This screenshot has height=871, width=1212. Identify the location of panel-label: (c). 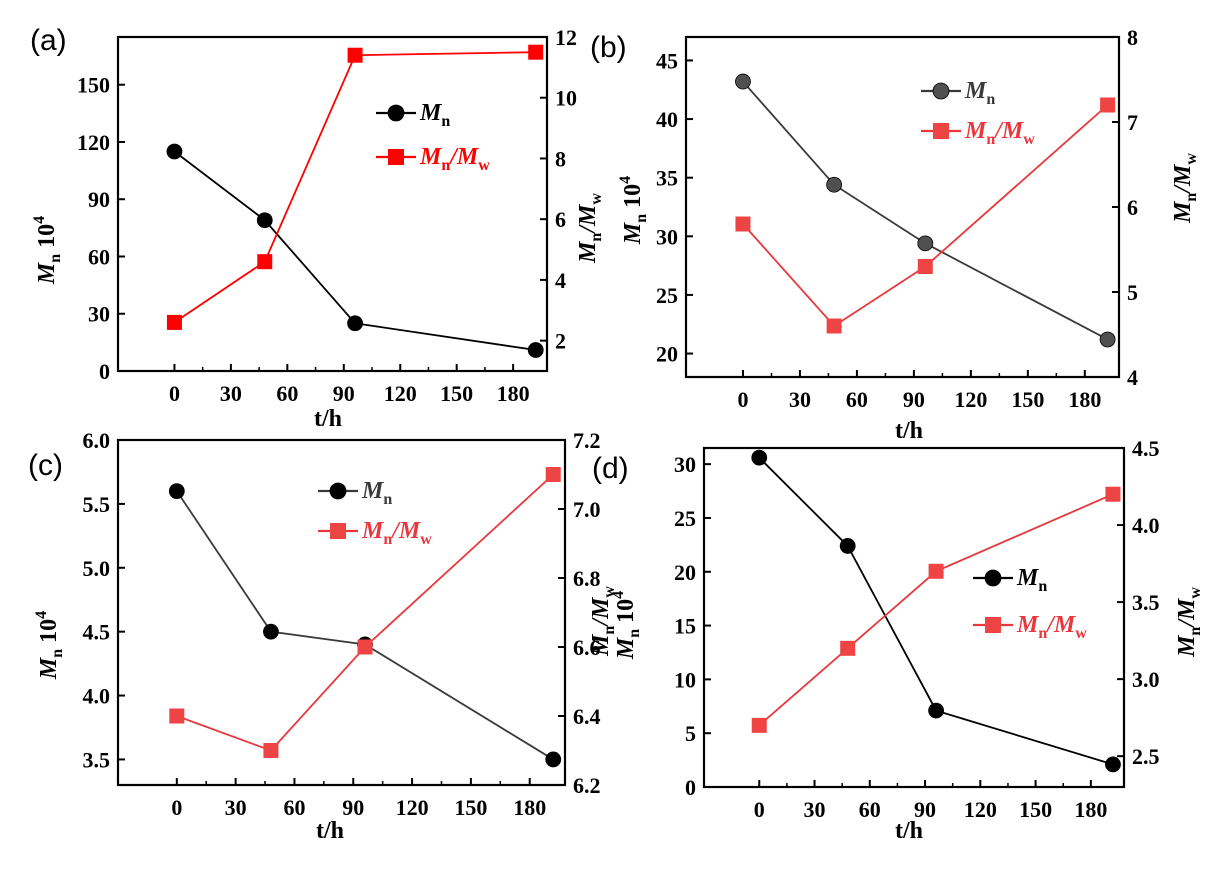
(45, 465).